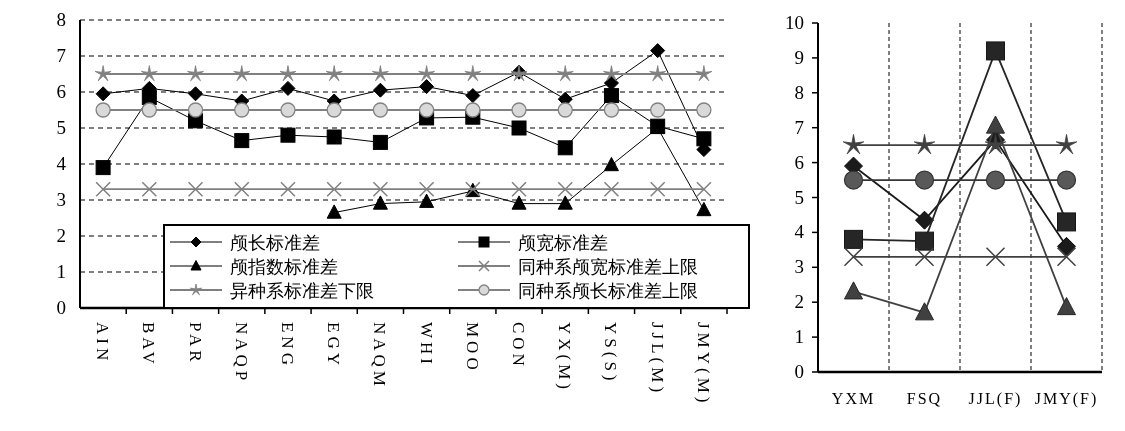  I want to click on legend-label: 同种系颅长标准差上限, so click(608, 290).